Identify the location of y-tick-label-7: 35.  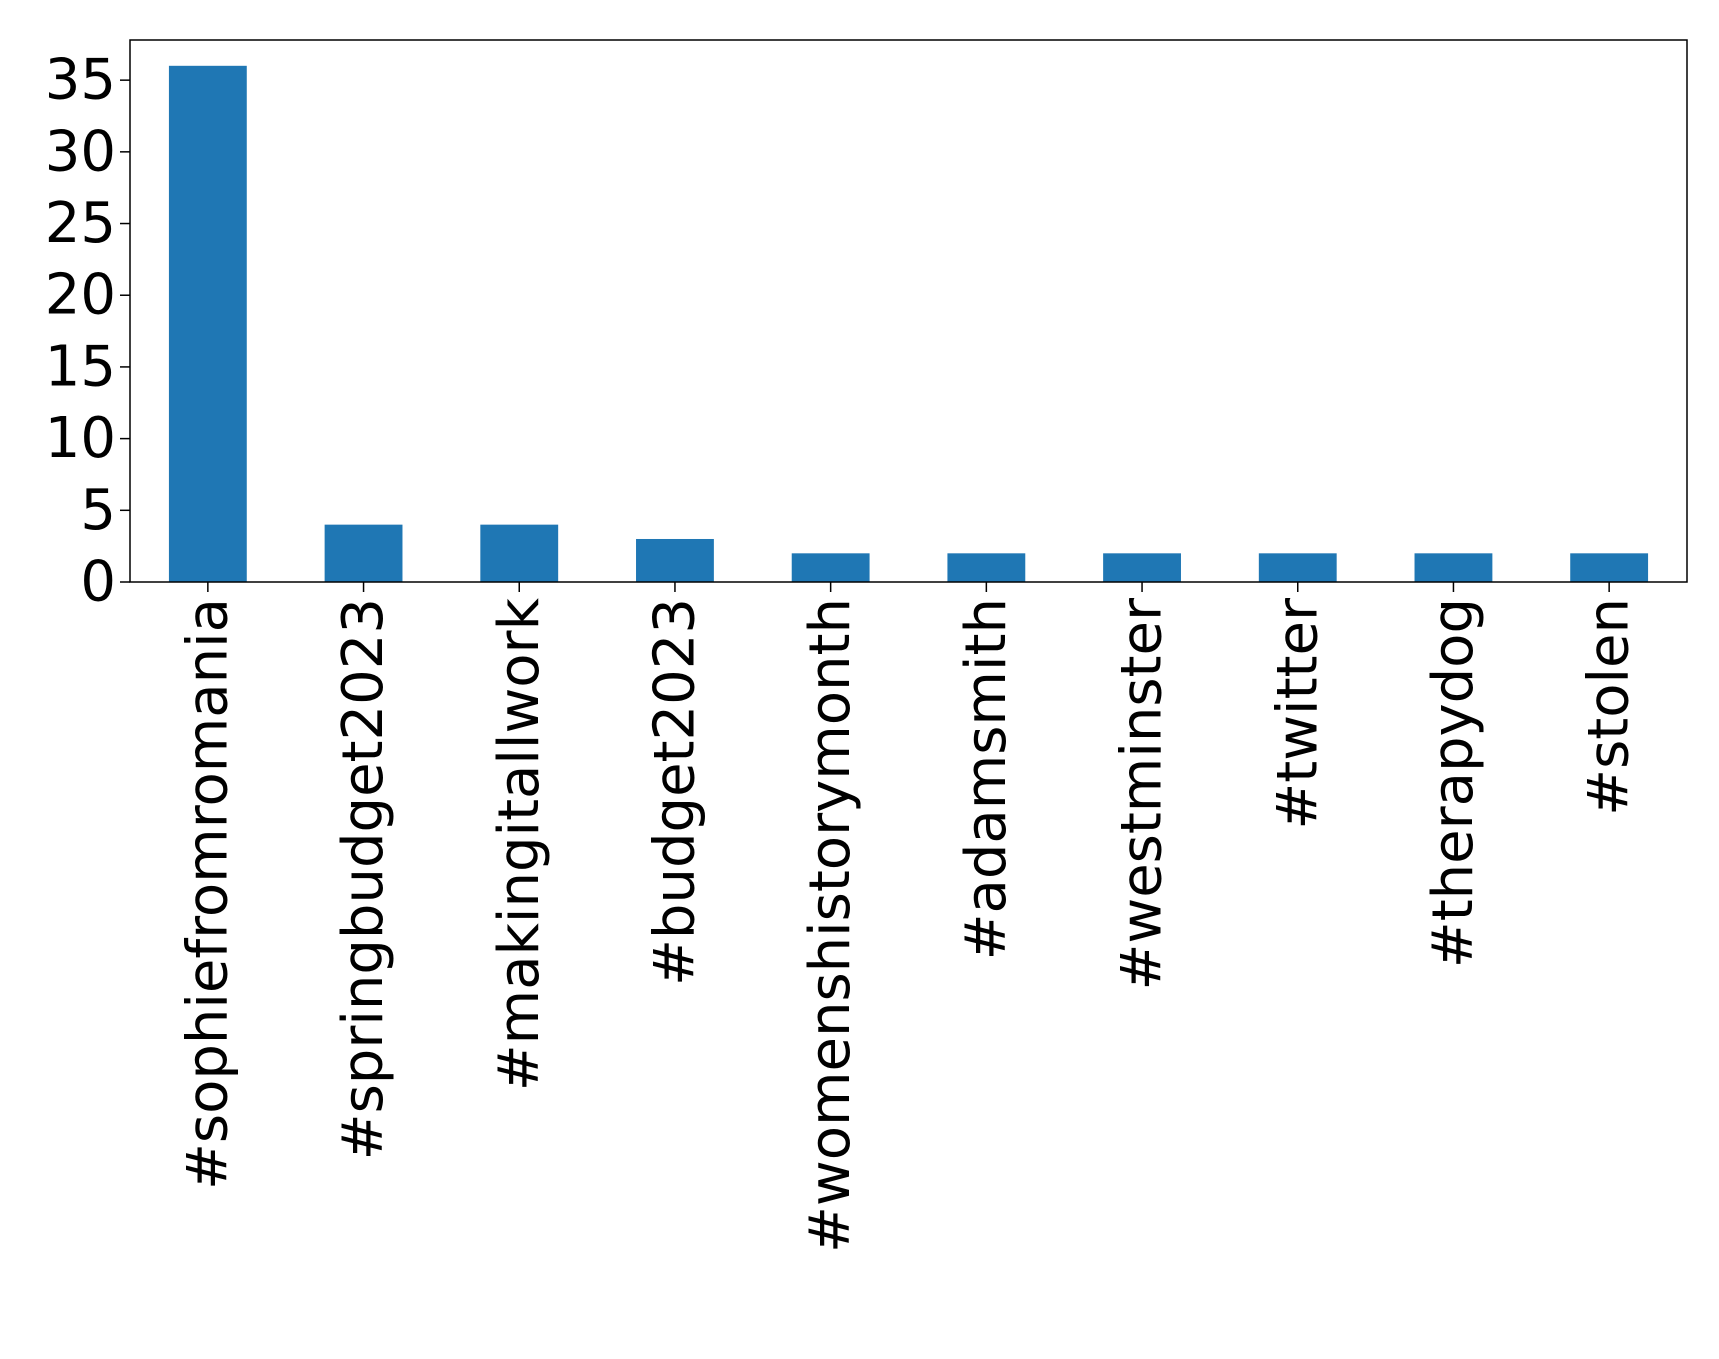
(80, 80).